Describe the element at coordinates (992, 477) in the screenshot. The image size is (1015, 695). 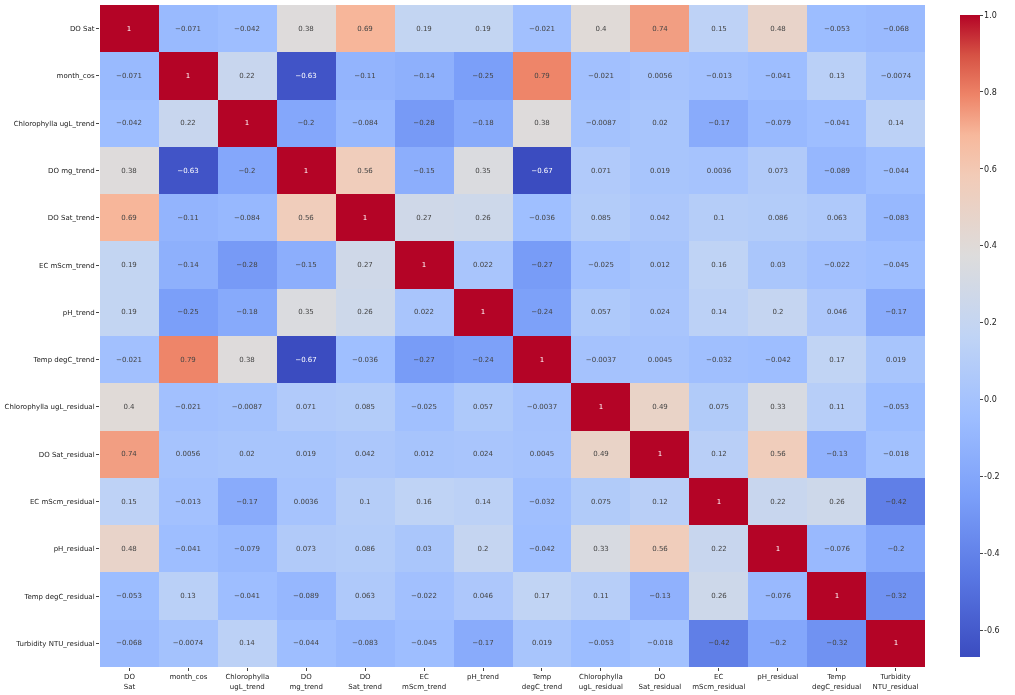
I see `color-bar-label: -0.2` at that location.